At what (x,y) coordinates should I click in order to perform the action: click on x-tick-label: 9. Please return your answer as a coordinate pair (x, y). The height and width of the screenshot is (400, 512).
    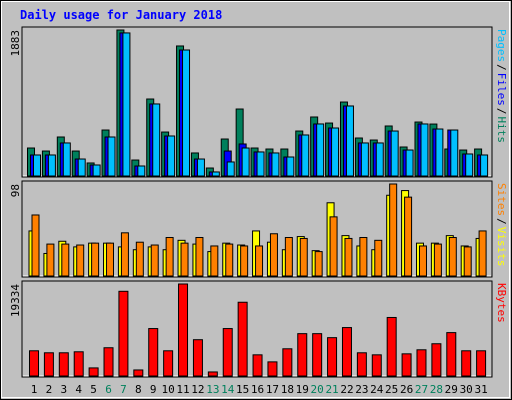
    Looking at the image, I should click on (153, 389).